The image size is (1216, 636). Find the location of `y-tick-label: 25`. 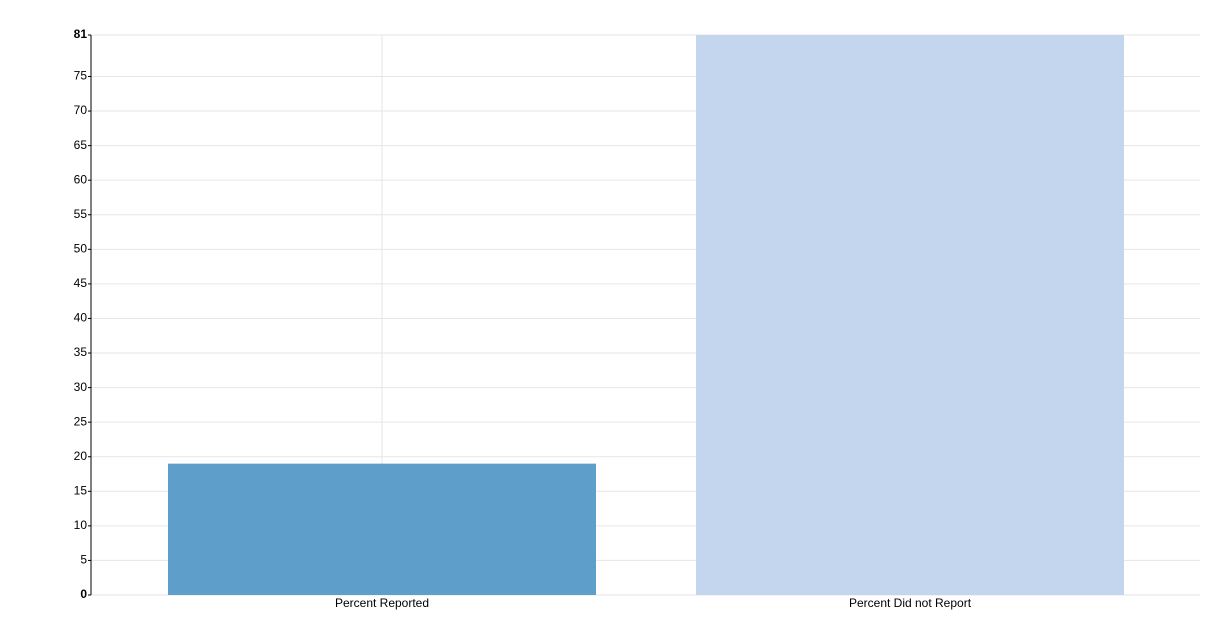

y-tick-label: 25 is located at coordinates (81, 421).